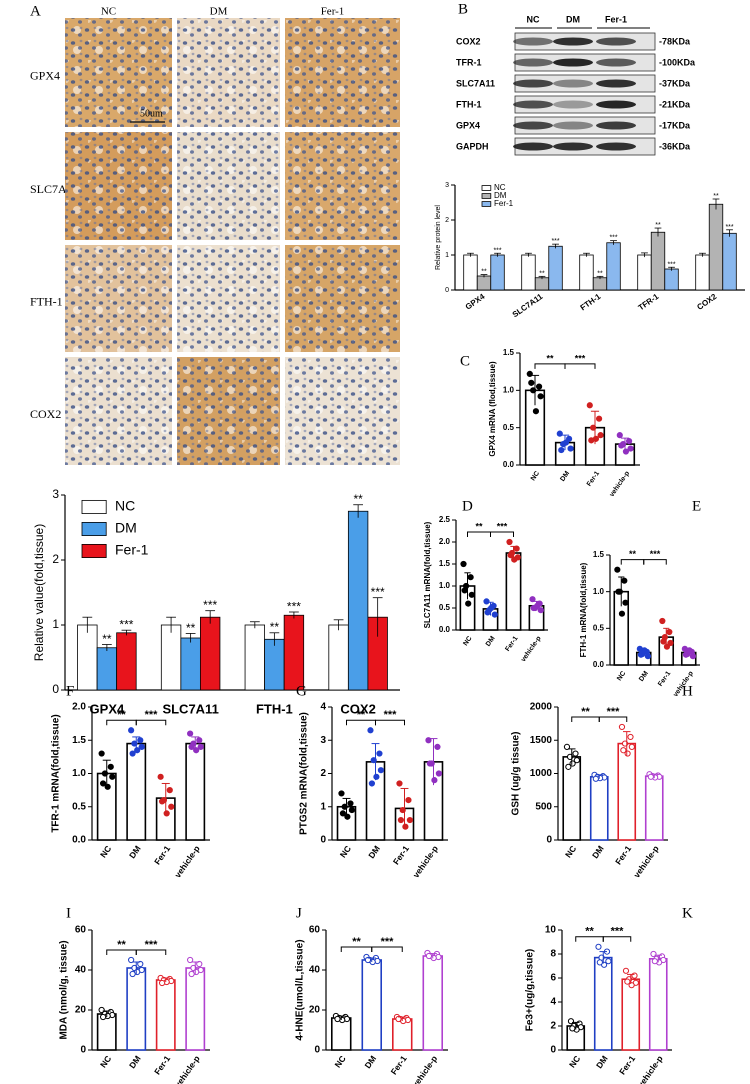 The width and height of the screenshot is (750, 1084). I want to click on y-tick-label: 0, so click(553, 1050).